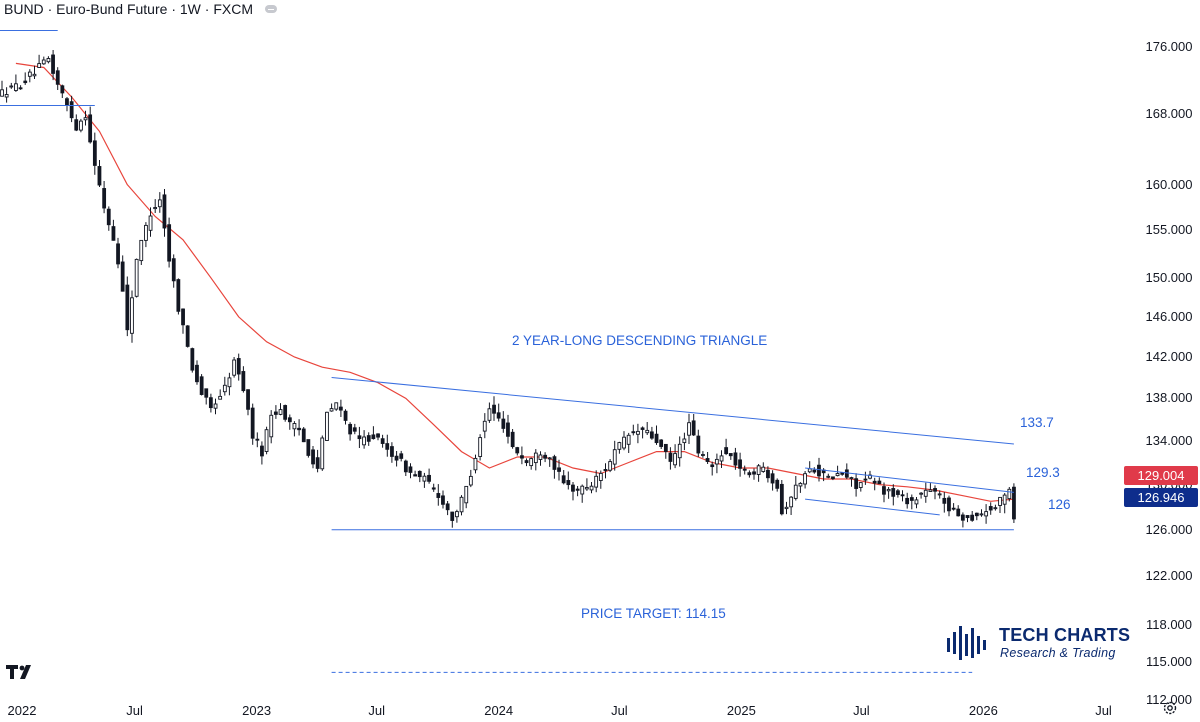 The height and width of the screenshot is (722, 1200). I want to click on y-tick-label: 155.000, so click(1169, 230).